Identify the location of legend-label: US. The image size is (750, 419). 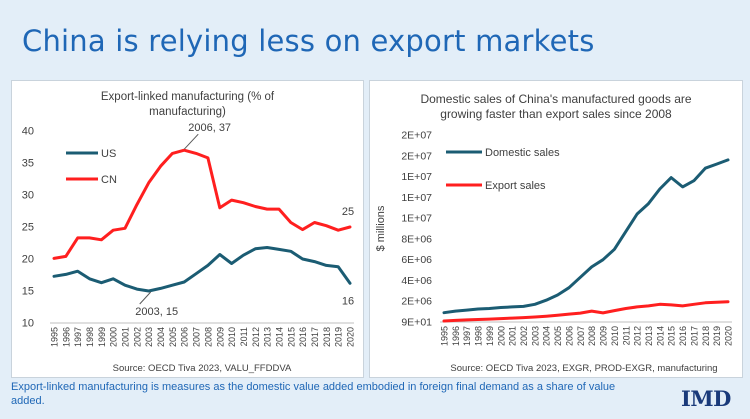
(108, 154).